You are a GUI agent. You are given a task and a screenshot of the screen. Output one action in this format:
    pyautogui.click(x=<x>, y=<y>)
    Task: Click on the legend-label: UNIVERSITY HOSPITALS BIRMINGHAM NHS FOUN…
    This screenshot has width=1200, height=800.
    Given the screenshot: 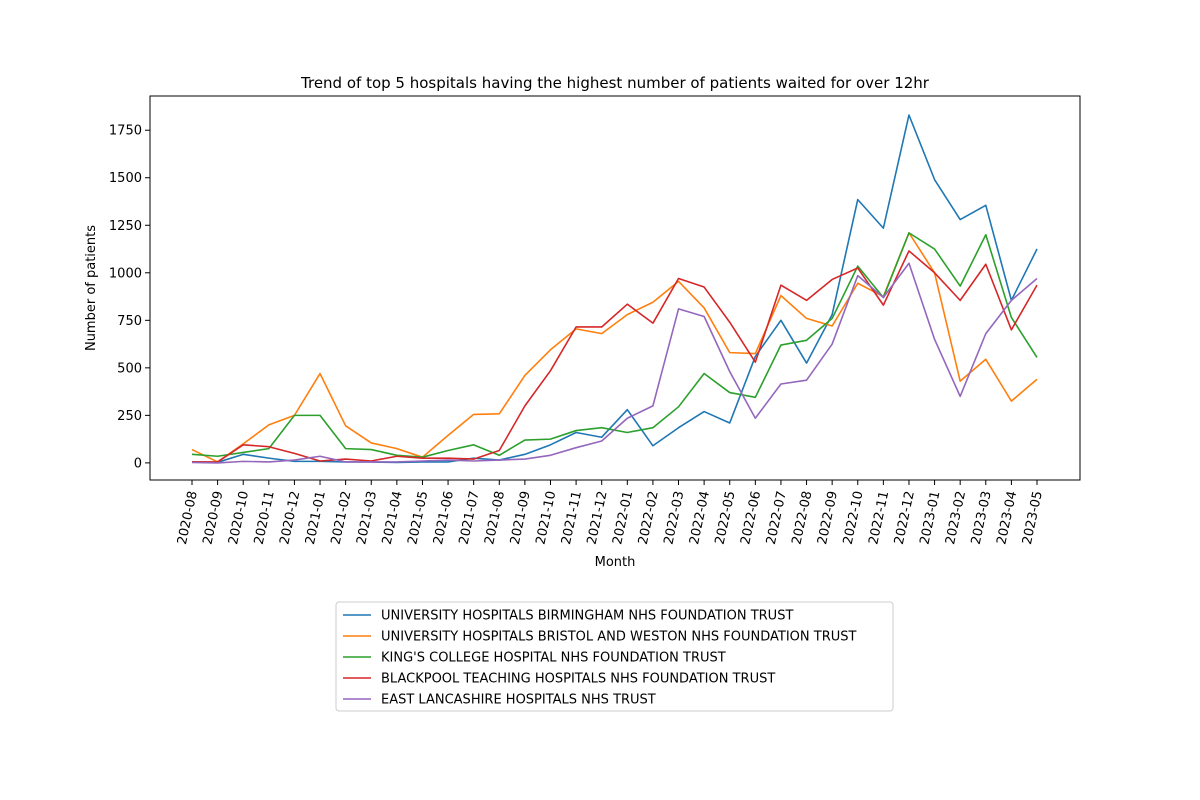 What is the action you would take?
    pyautogui.click(x=587, y=616)
    